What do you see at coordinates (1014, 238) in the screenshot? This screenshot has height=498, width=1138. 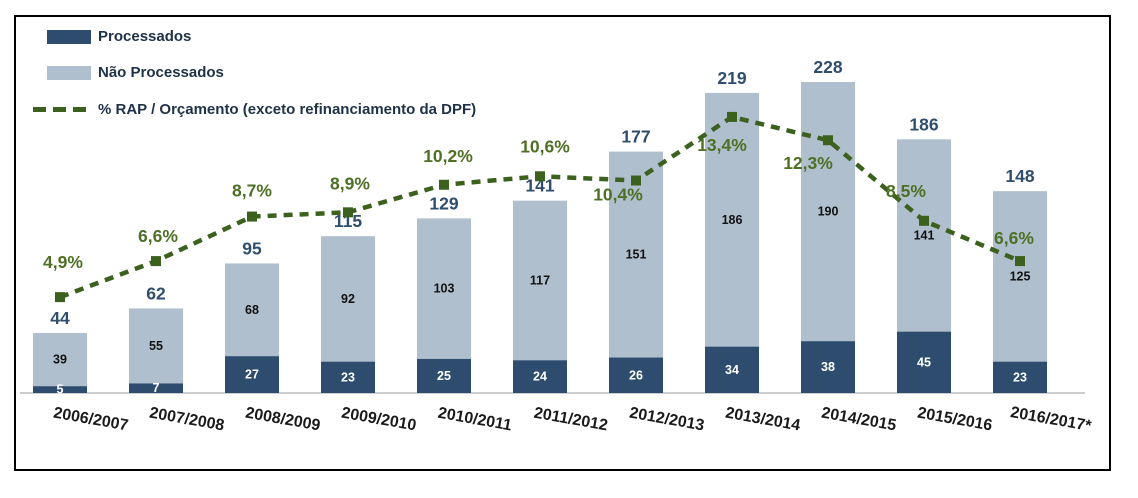 I see `pct-label-10: 6,6%` at bounding box center [1014, 238].